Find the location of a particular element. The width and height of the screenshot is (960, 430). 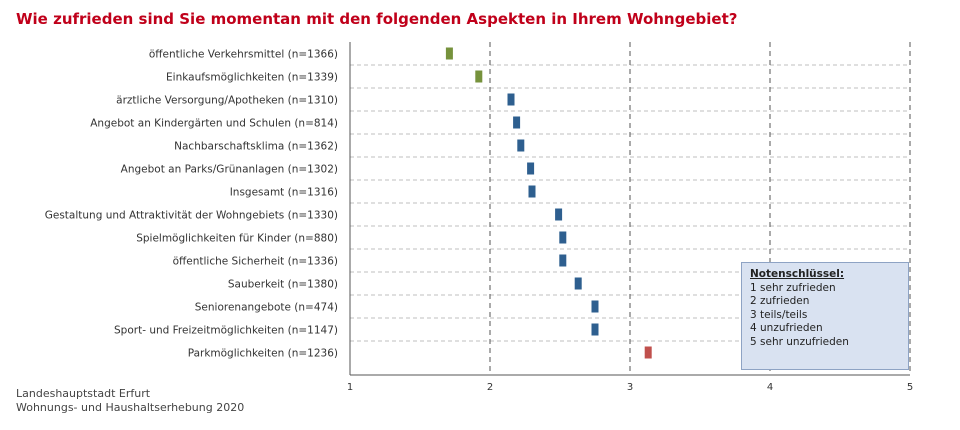

legend-item: 2 zufrieden is located at coordinates (780, 301).